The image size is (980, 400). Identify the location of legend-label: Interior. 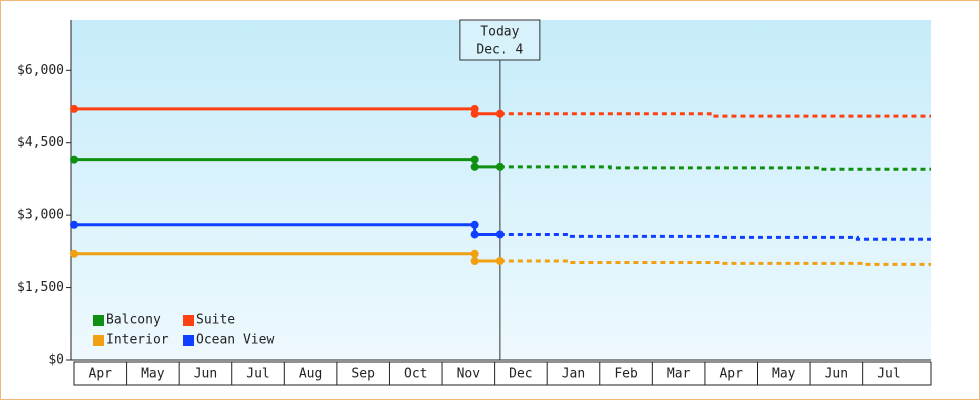
(137, 340).